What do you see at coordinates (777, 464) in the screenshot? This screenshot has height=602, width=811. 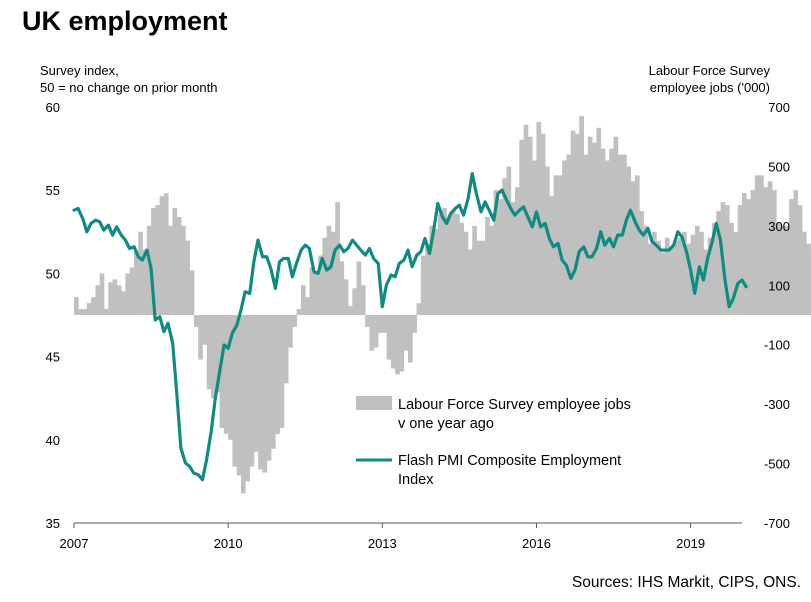 I see `right-tick-label-neg500: -500` at bounding box center [777, 464].